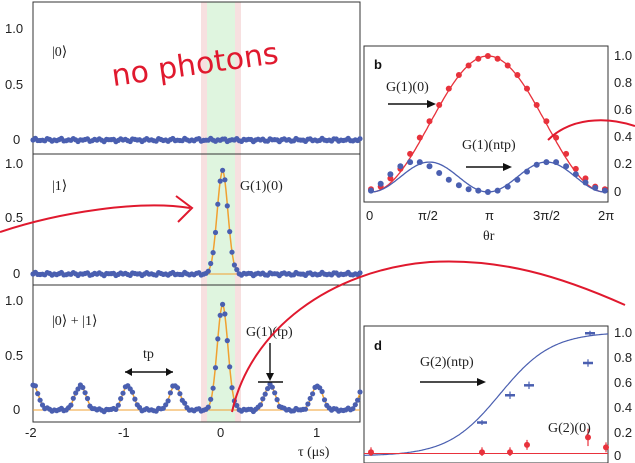  I want to click on panel-b-plot, so click(488, 124).